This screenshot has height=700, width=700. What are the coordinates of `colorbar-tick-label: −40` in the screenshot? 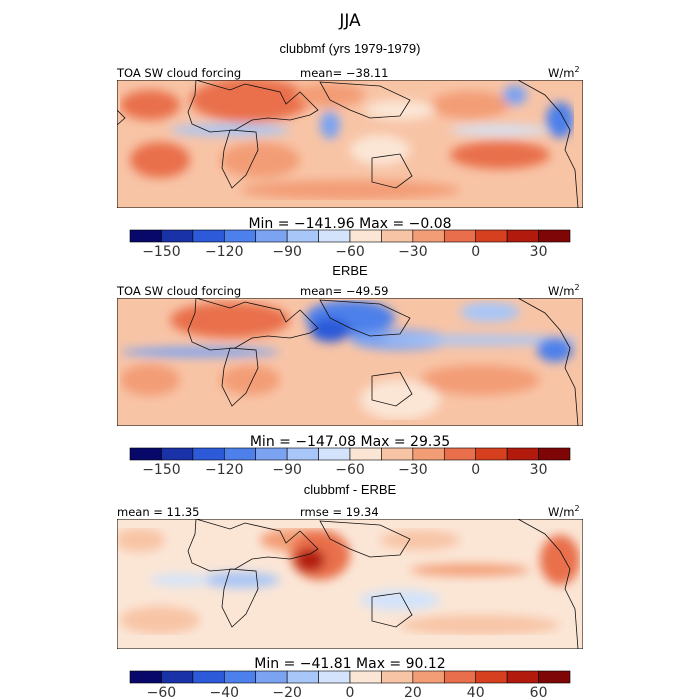 It's located at (225, 692).